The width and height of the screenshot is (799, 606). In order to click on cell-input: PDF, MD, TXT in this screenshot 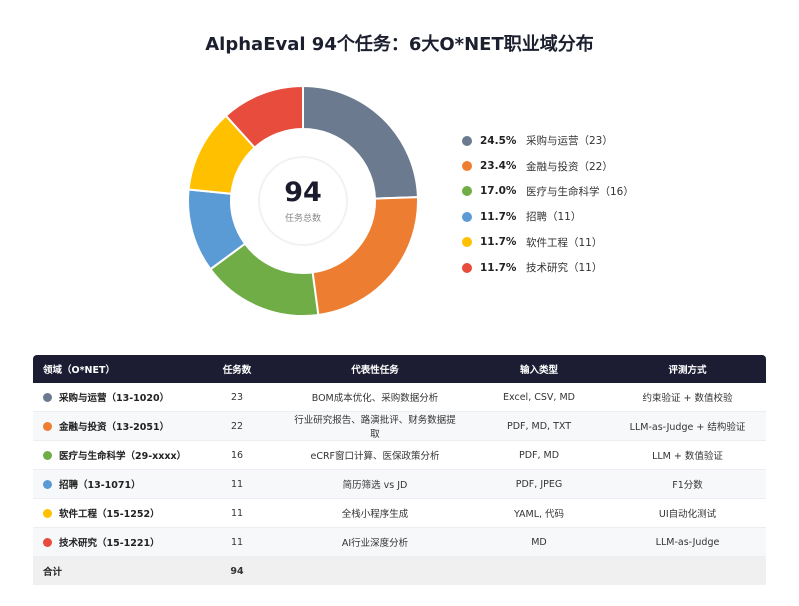, I will do `click(539, 426)`.